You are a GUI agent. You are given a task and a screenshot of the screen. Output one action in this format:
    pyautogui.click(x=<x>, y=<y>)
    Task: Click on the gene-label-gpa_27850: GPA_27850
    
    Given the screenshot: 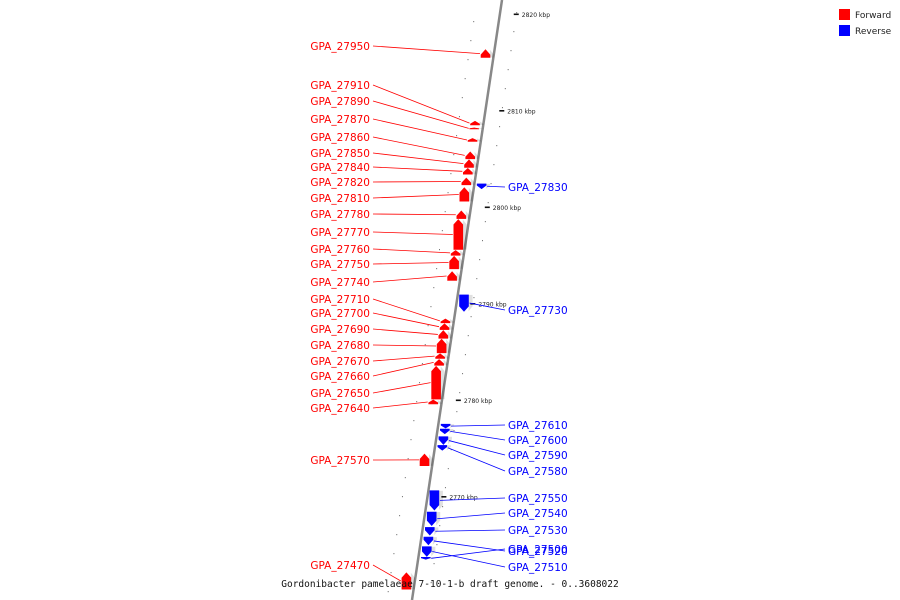 What is the action you would take?
    pyautogui.click(x=340, y=154)
    